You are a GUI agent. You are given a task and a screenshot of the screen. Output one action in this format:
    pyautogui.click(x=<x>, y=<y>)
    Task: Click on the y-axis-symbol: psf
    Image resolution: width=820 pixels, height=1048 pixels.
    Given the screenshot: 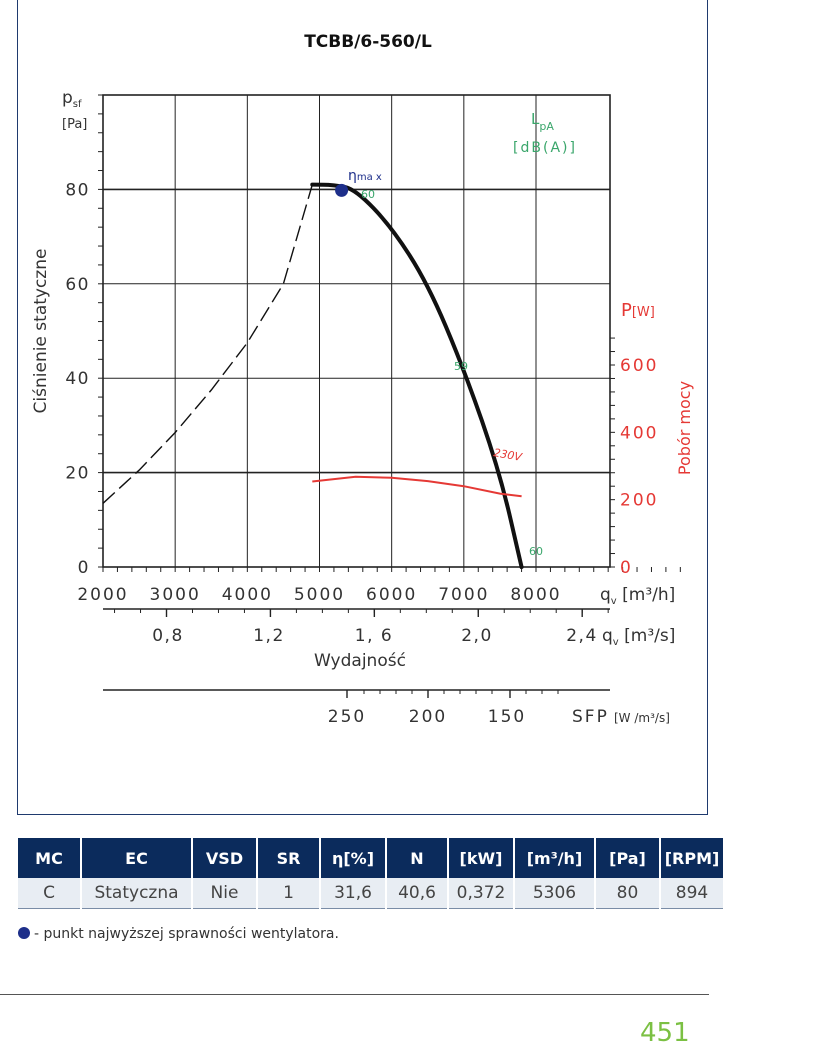 What is the action you would take?
    pyautogui.click(x=72, y=99)
    